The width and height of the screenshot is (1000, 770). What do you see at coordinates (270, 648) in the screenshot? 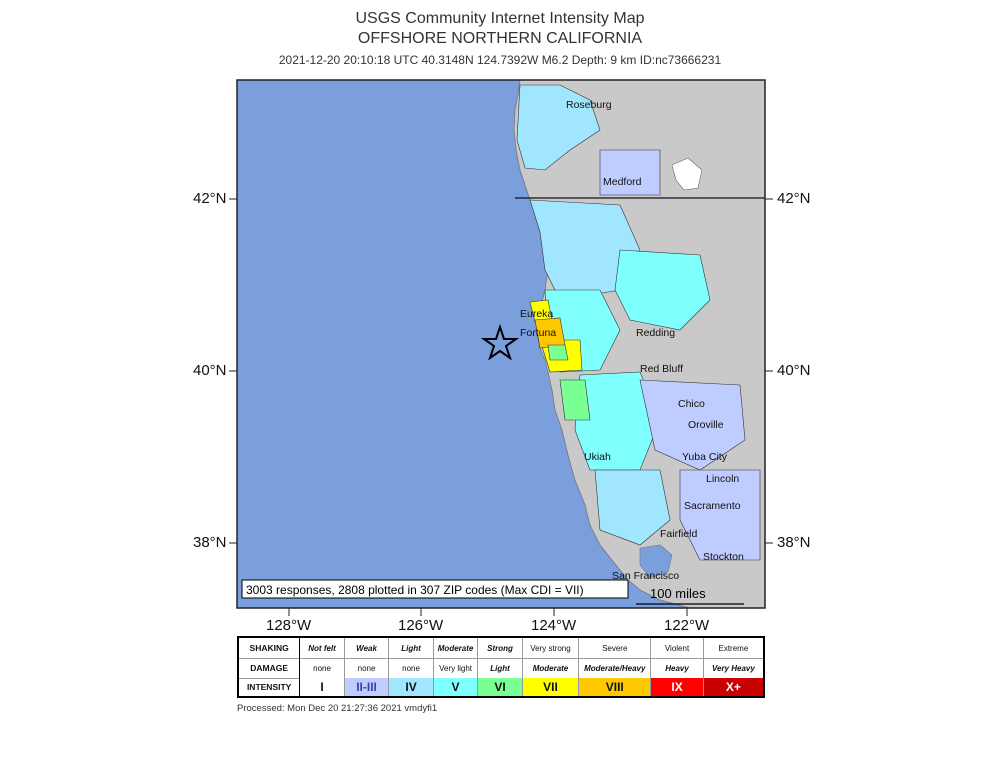
I see `legend-row-label: SHAKING` at bounding box center [270, 648].